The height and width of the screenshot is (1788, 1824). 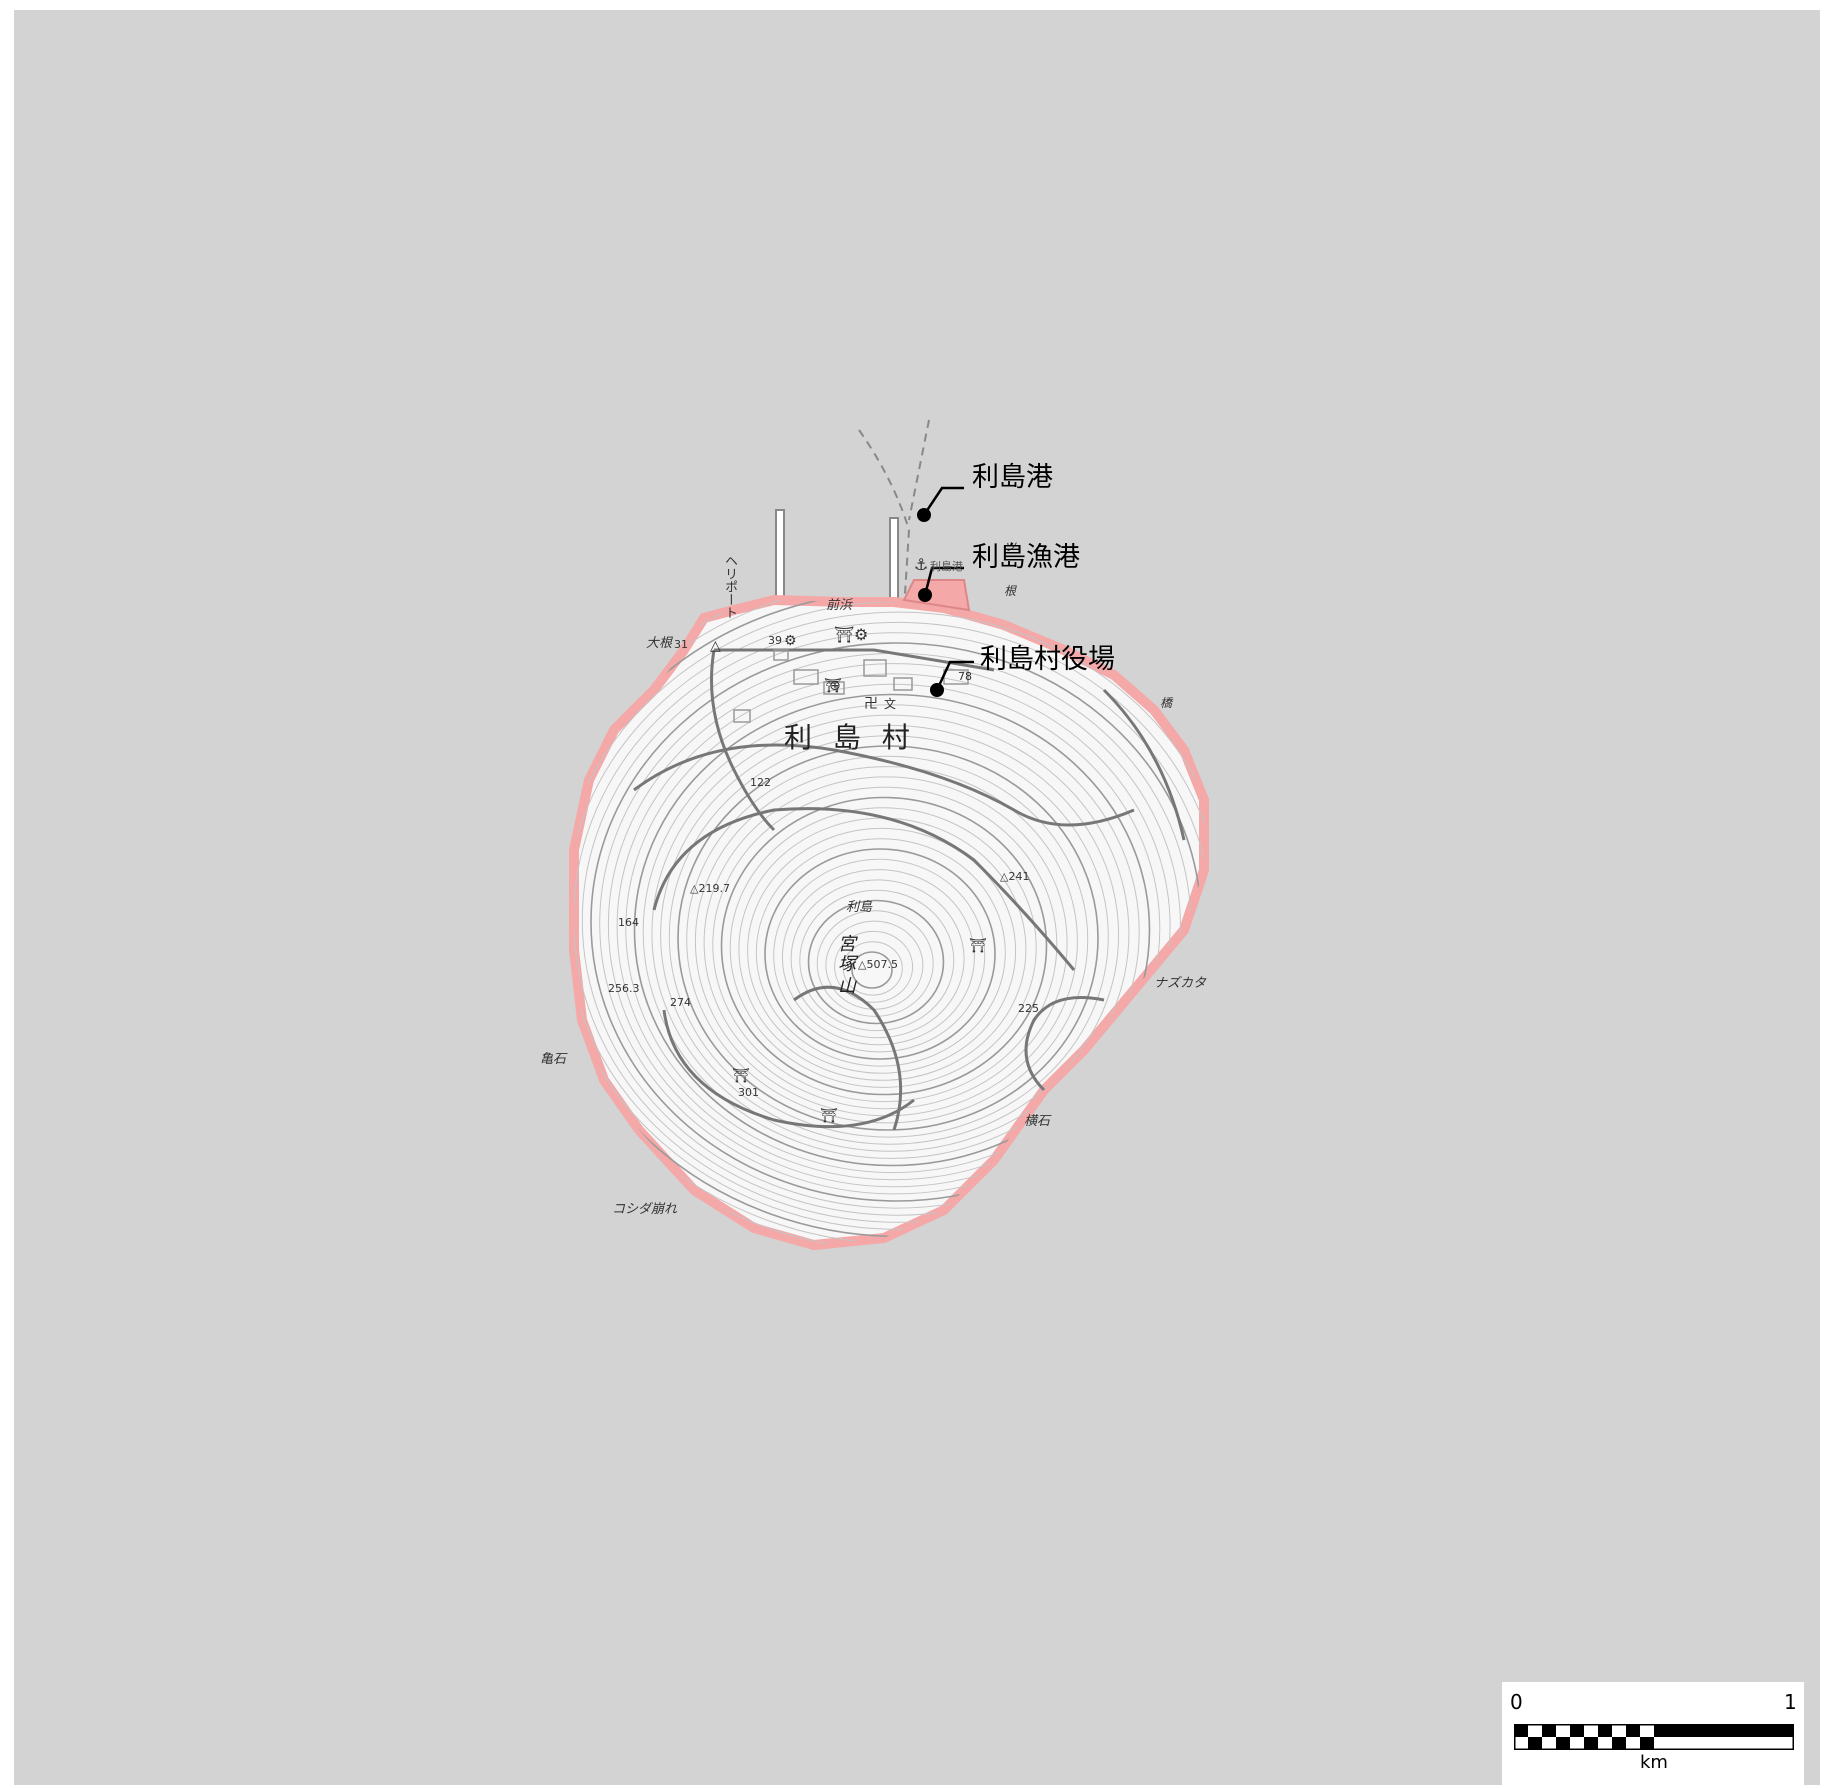 I want to click on school-icon: 文, so click(x=890, y=703).